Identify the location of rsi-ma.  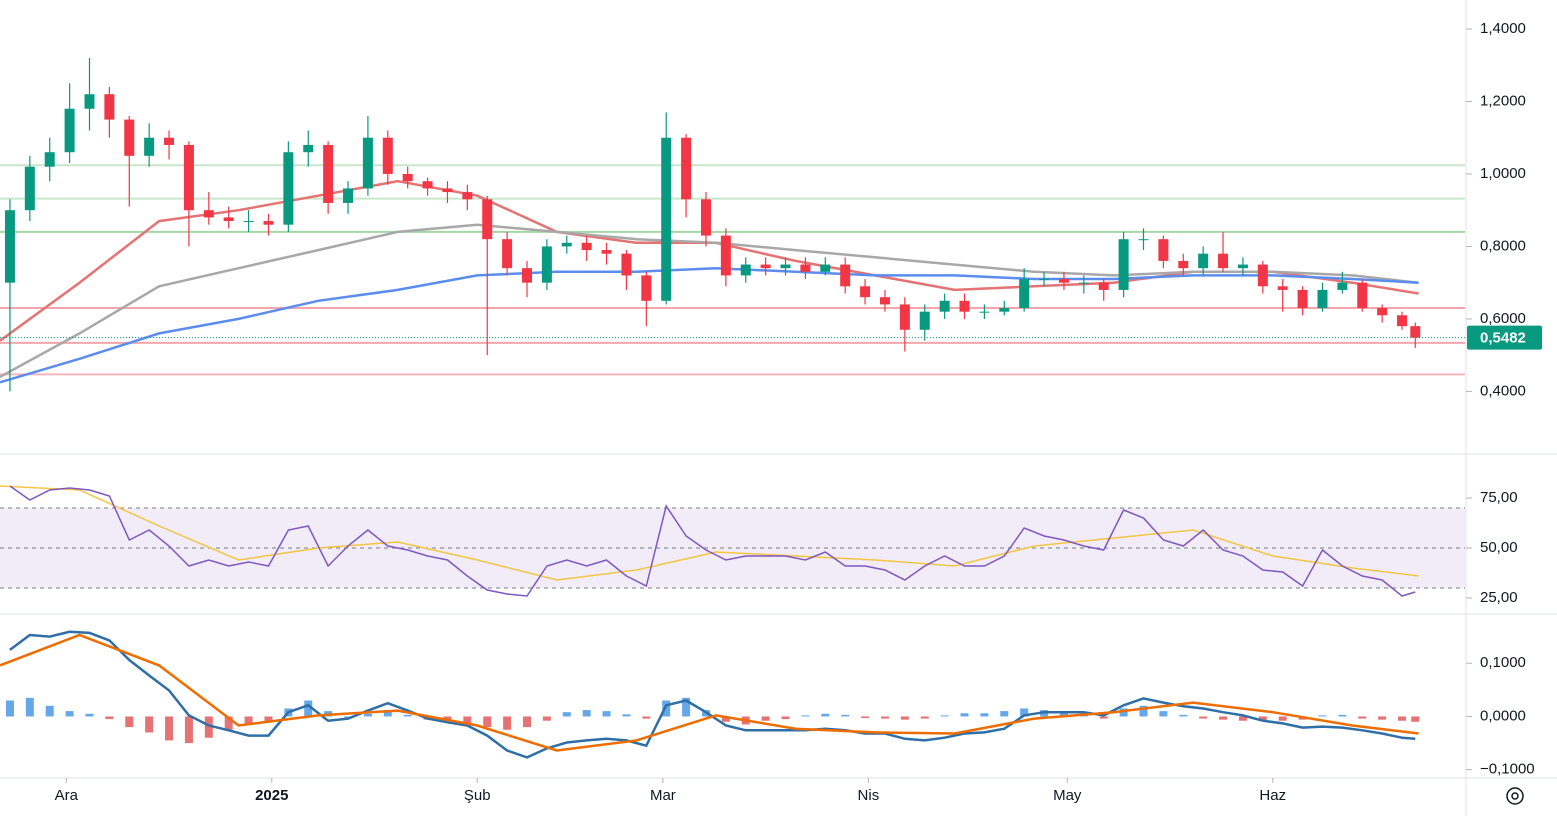
(709, 533).